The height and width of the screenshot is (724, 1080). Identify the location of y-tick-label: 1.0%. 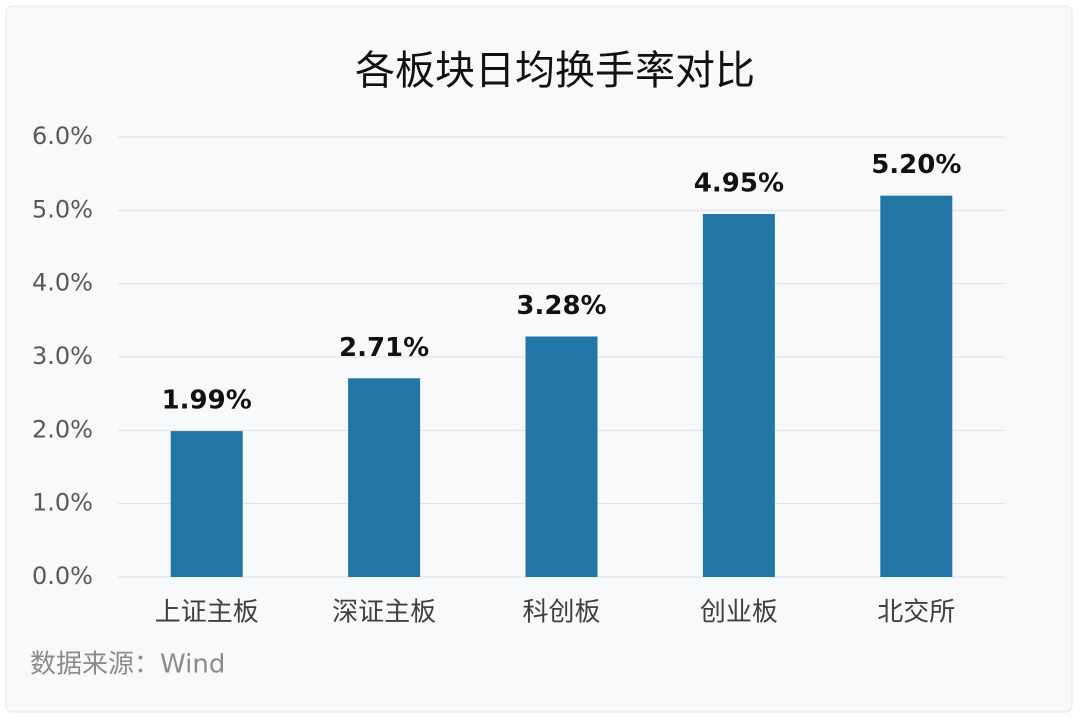
(62, 503).